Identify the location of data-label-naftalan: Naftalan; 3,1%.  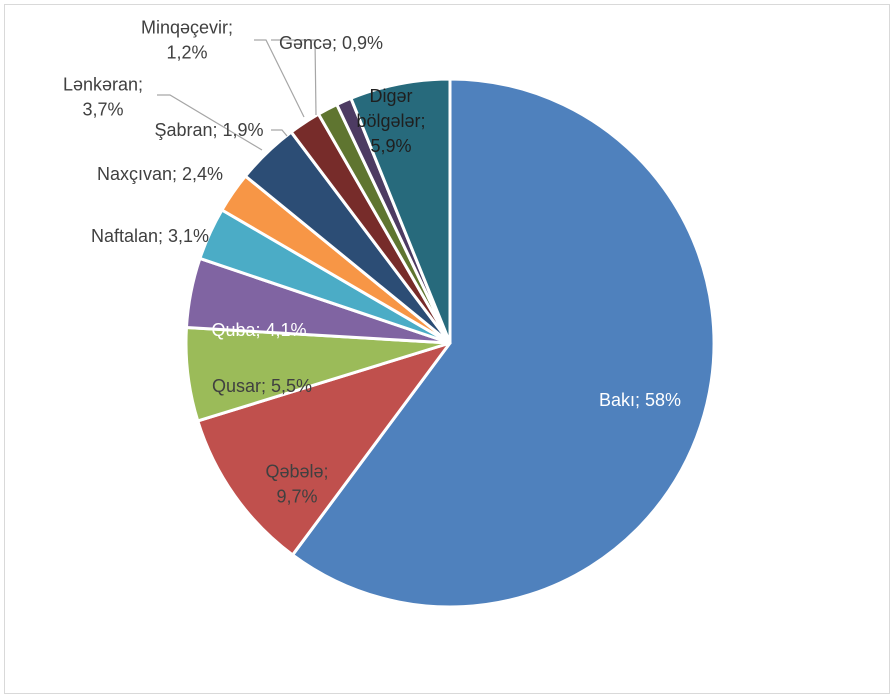
(150, 236).